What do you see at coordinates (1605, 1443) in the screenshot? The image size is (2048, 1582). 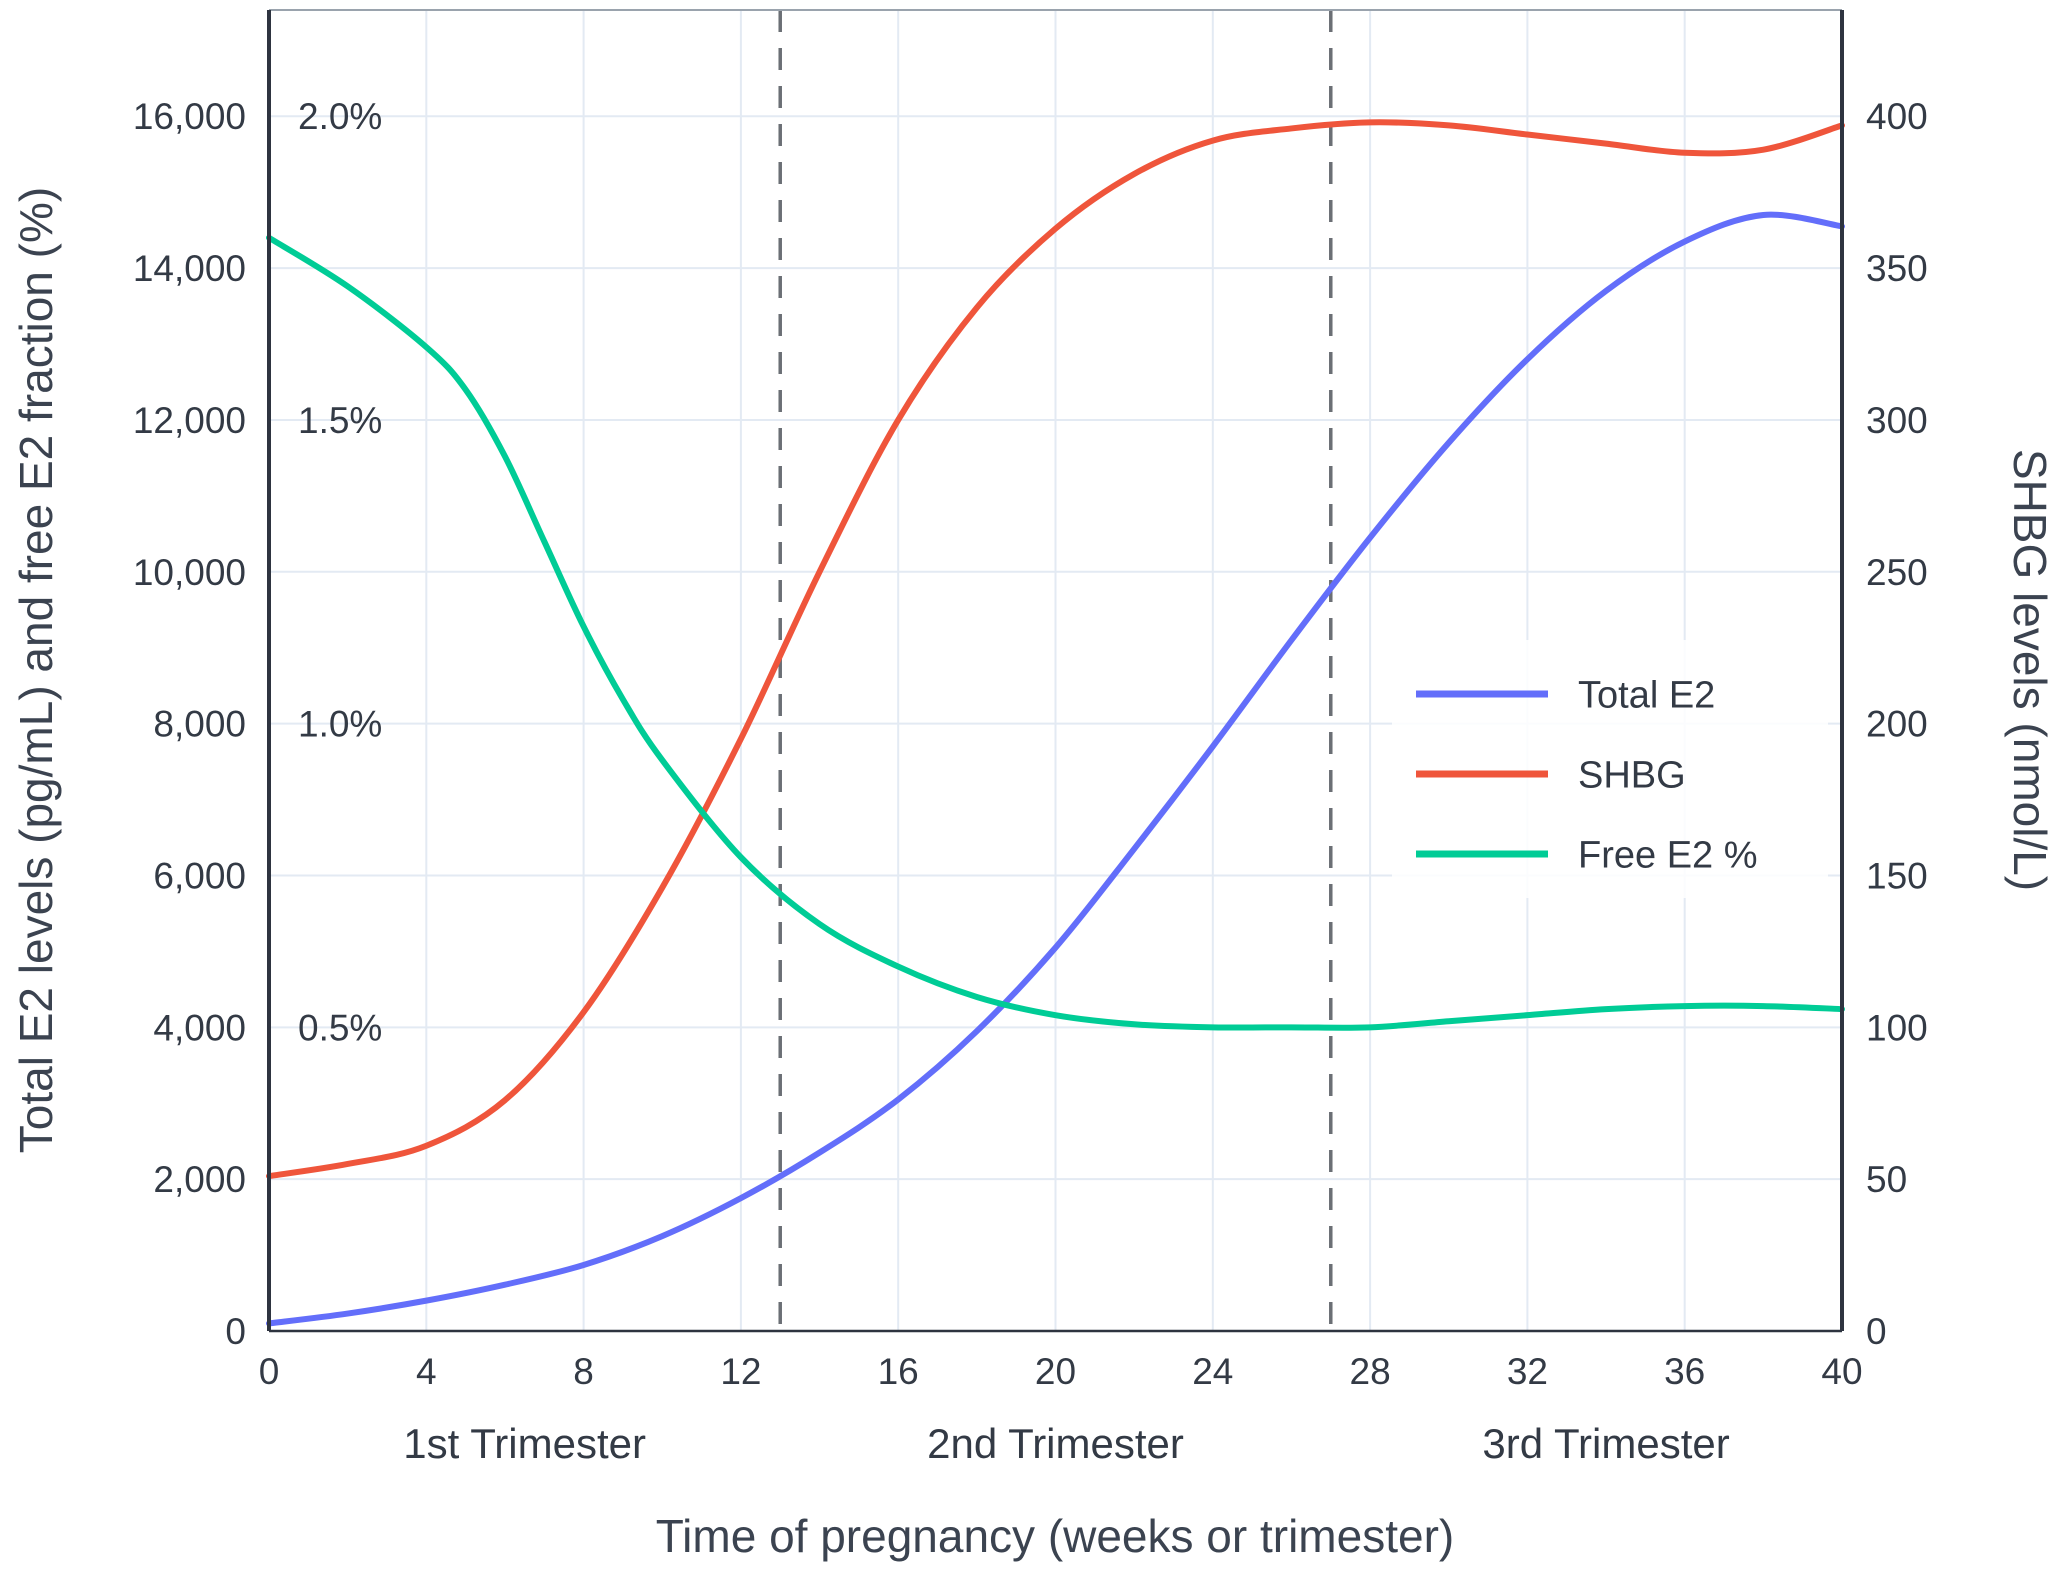 I see `trimester-label-3rd-trimester: 3rd Trimester` at bounding box center [1605, 1443].